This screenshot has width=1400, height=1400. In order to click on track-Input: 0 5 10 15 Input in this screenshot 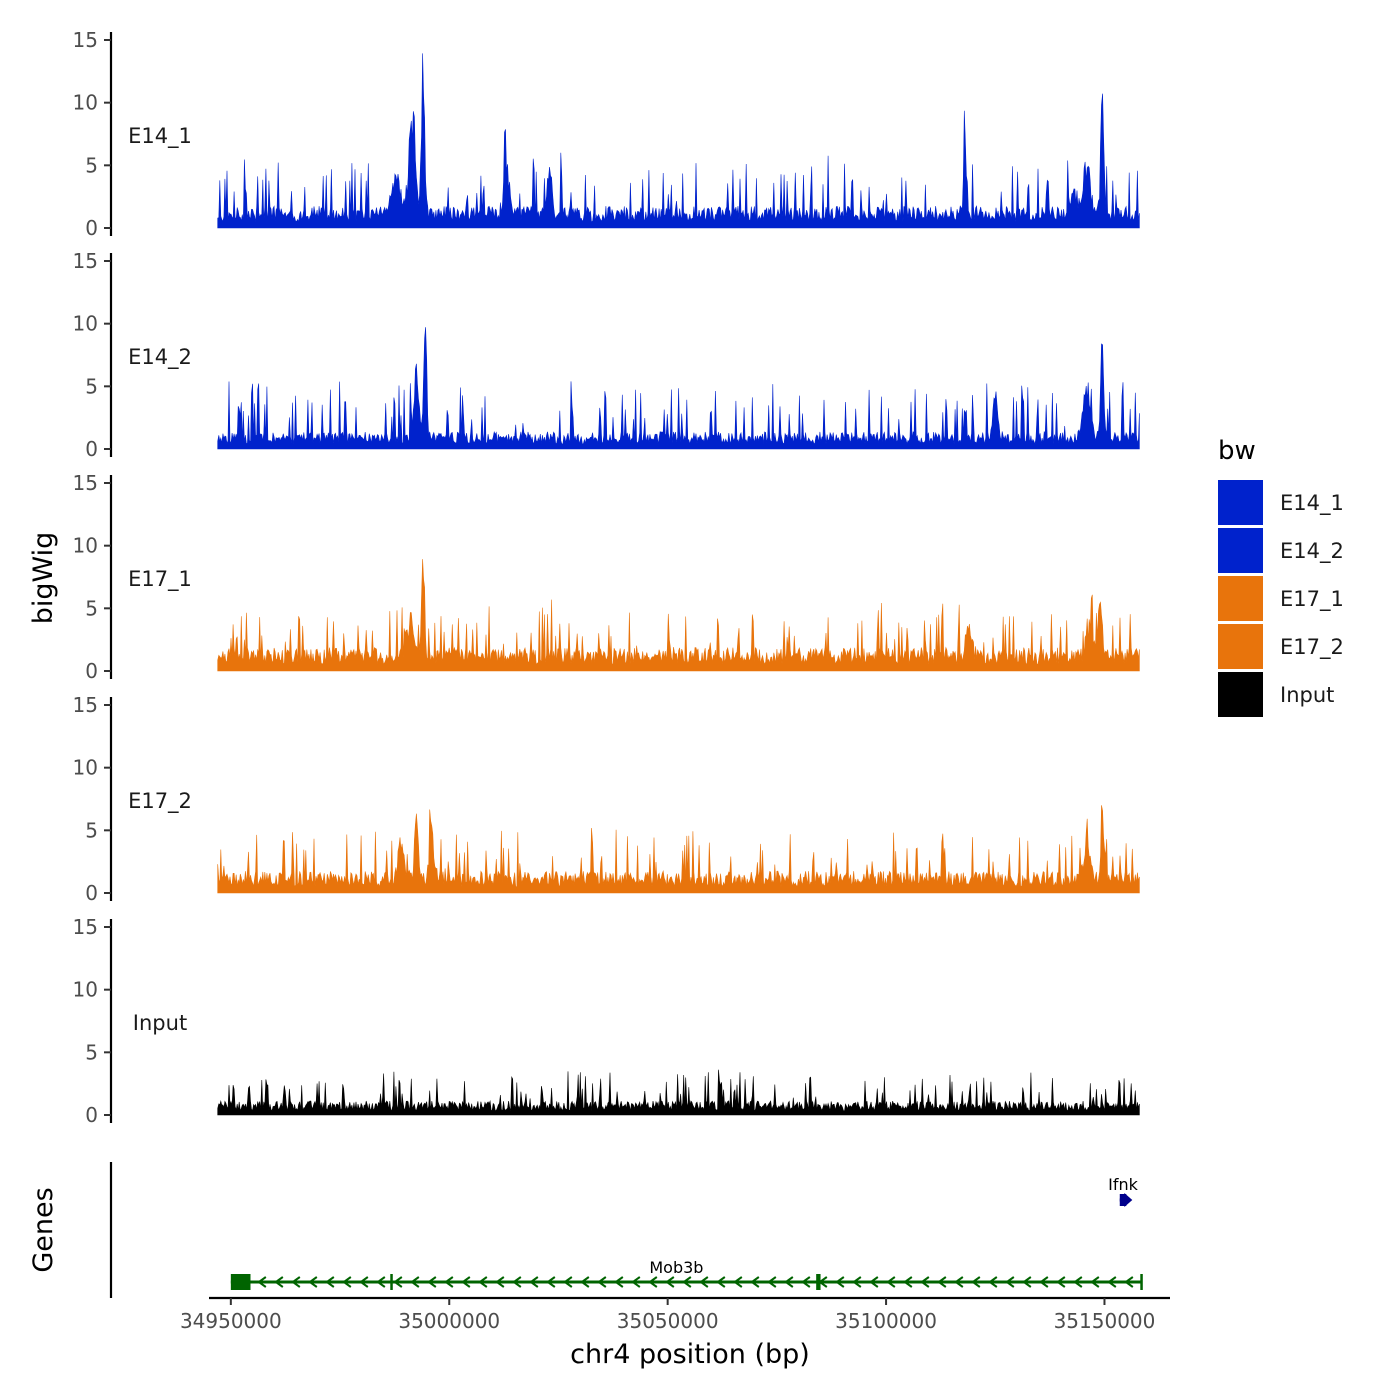, I will do `click(606, 1021)`.